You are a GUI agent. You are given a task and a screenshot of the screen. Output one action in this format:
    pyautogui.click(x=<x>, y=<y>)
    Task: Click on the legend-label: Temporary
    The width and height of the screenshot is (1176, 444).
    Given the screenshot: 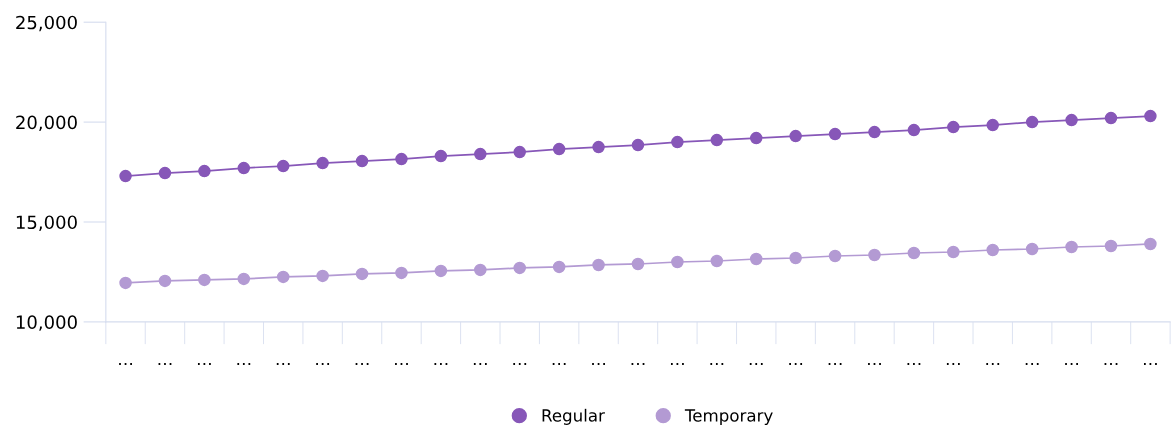 What is the action you would take?
    pyautogui.click(x=728, y=417)
    